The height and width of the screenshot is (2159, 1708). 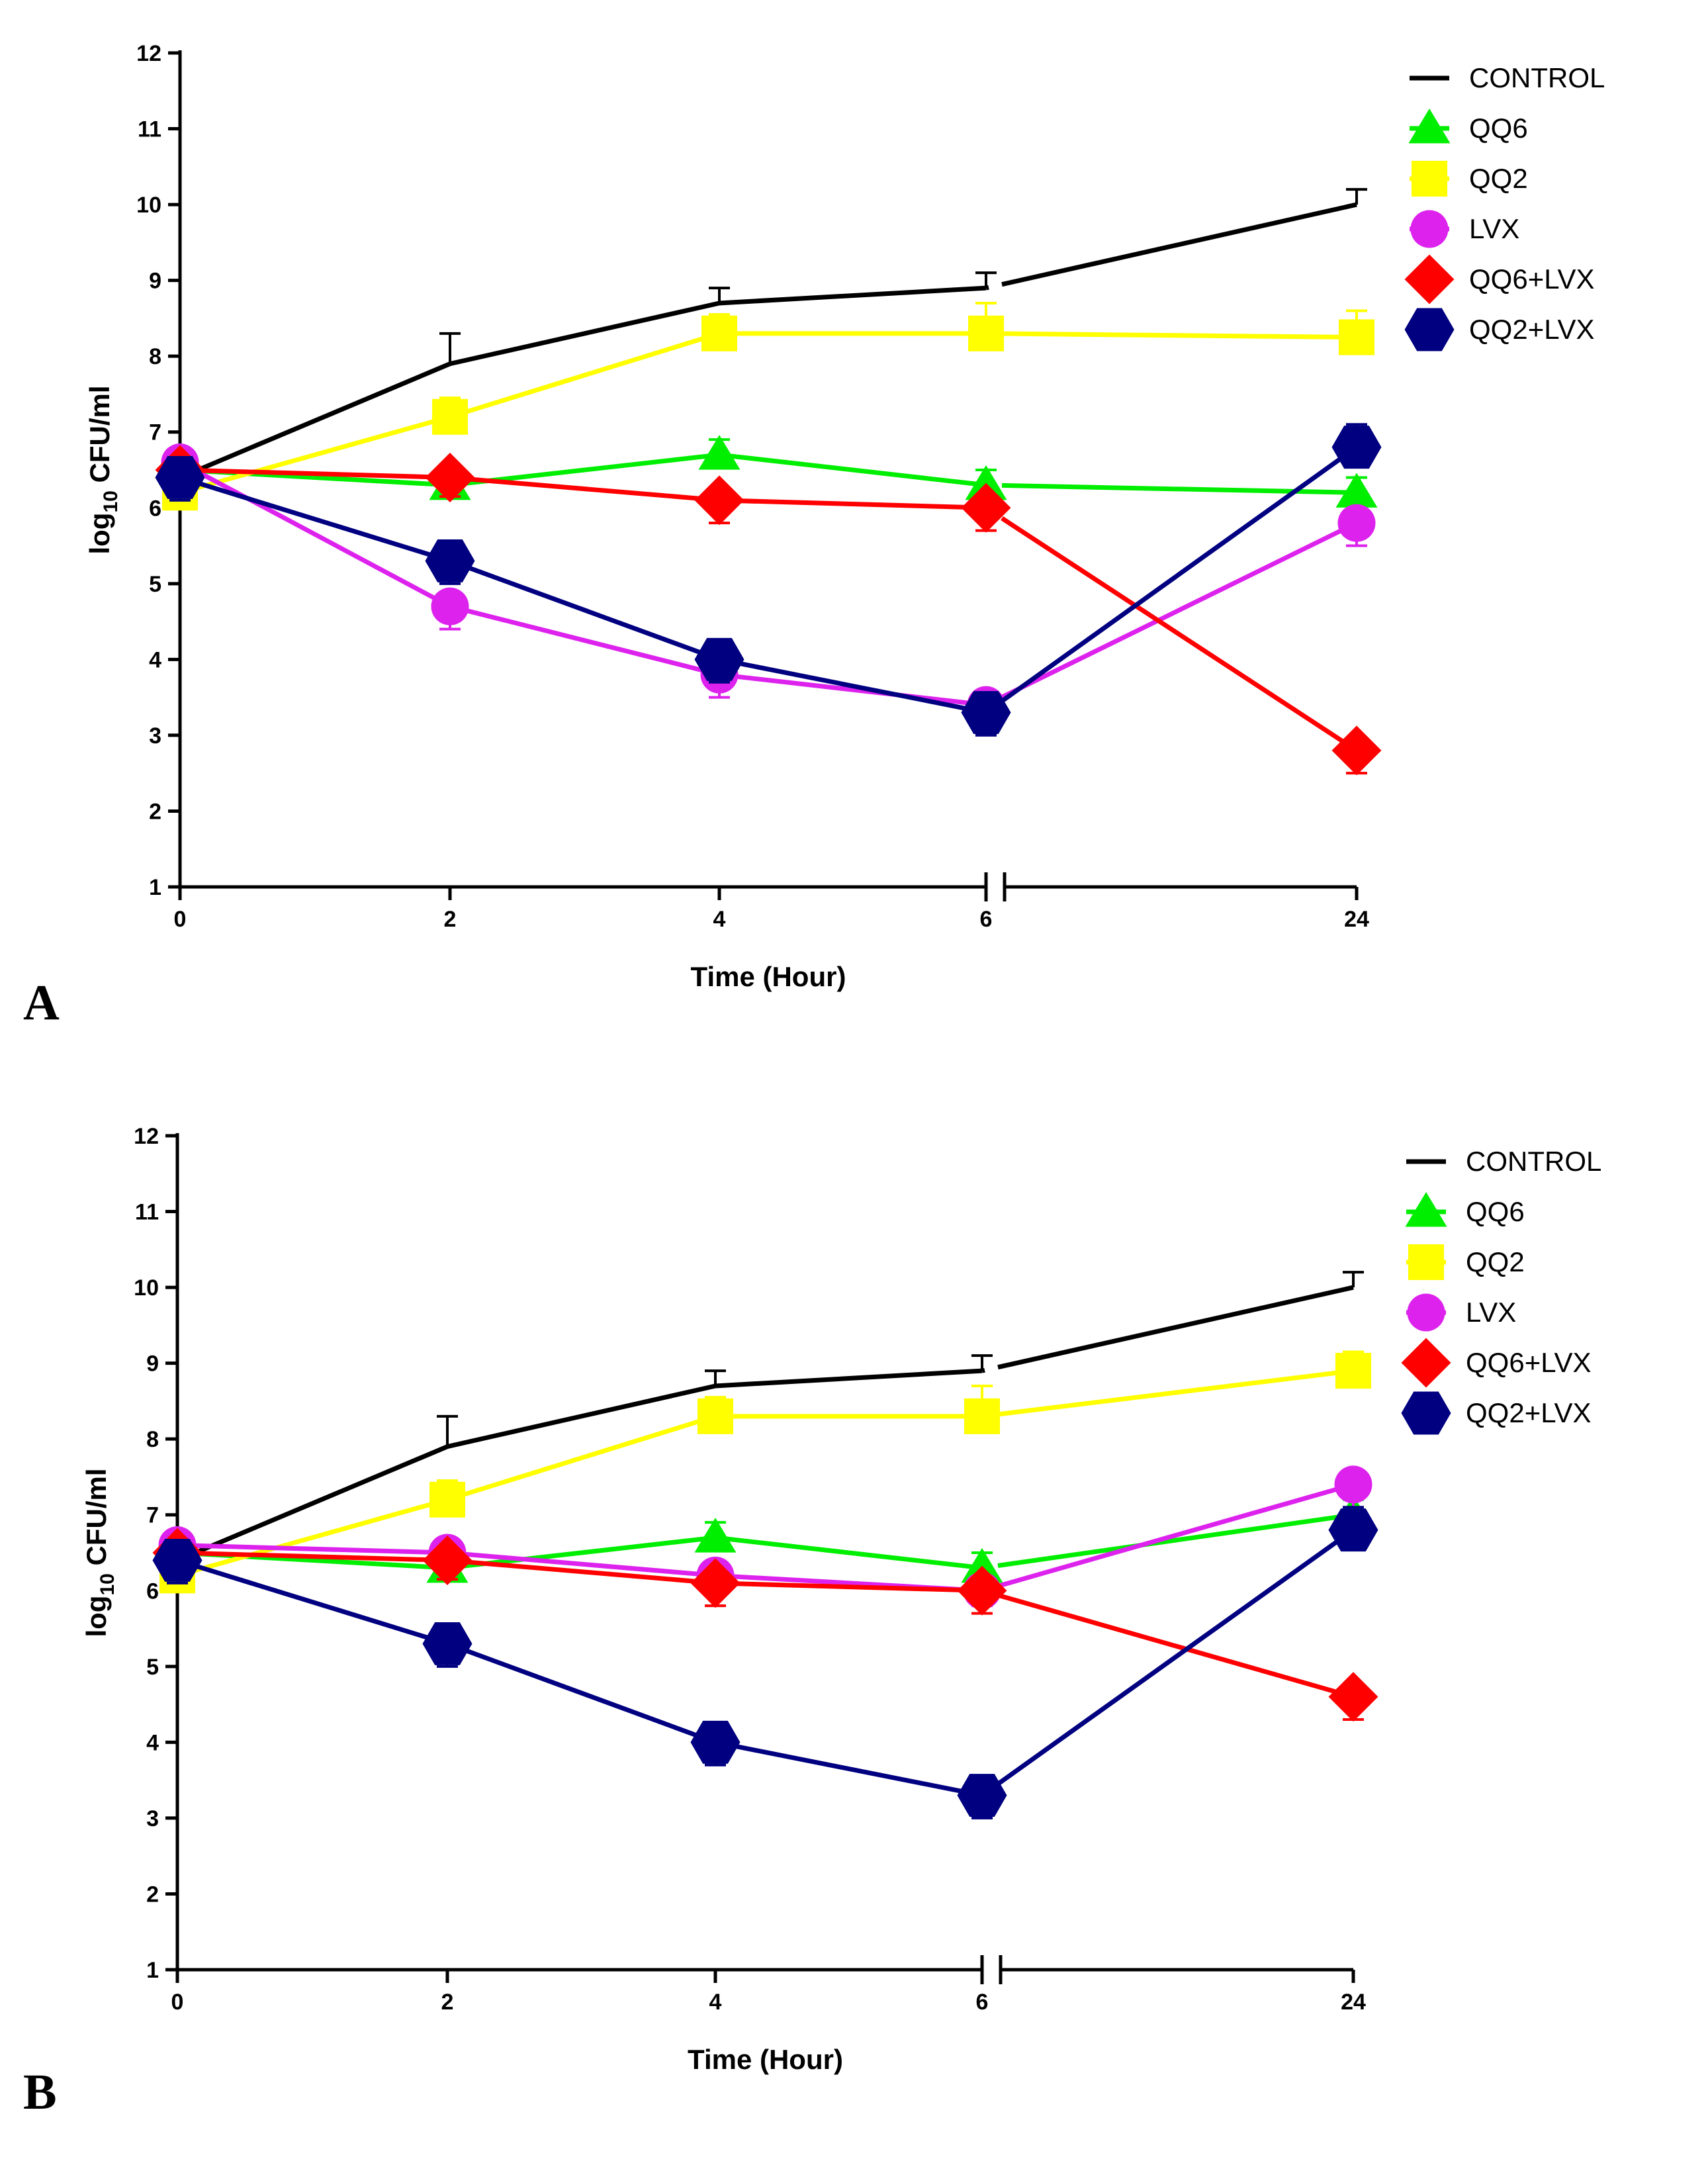 What do you see at coordinates (155, 584) in the screenshot?
I see `y-tick-label: 5` at bounding box center [155, 584].